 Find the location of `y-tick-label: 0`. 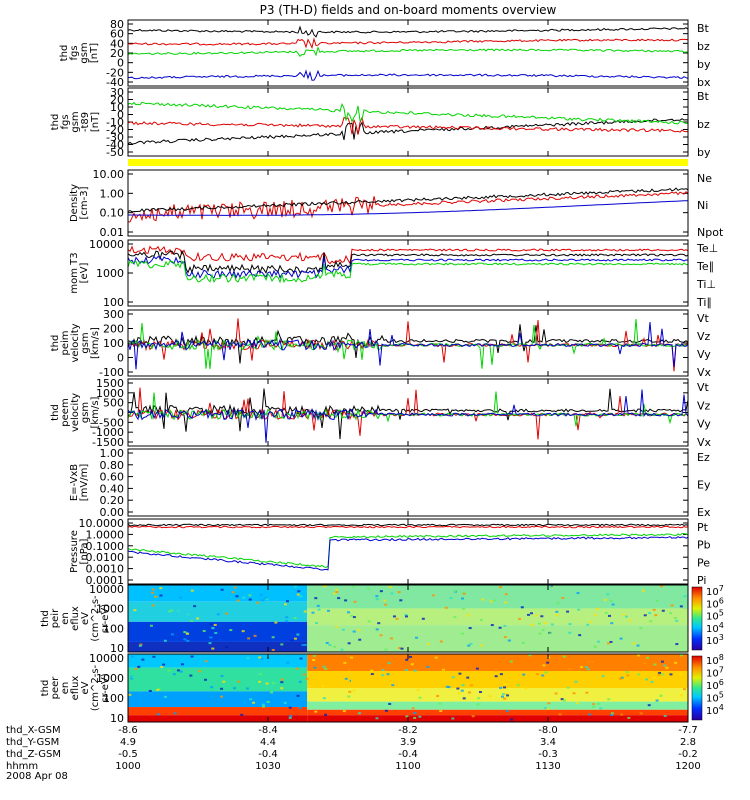

y-tick-label: 0 is located at coordinates (120, 413).